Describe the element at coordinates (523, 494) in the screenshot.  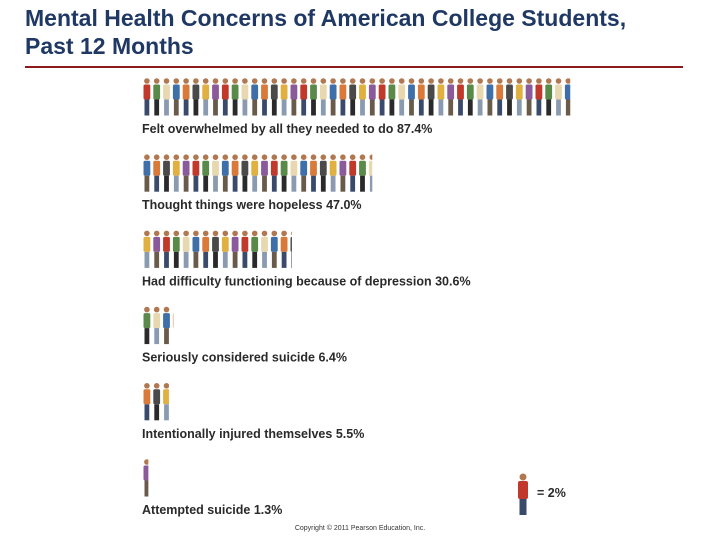
I see `legend-icon` at that location.